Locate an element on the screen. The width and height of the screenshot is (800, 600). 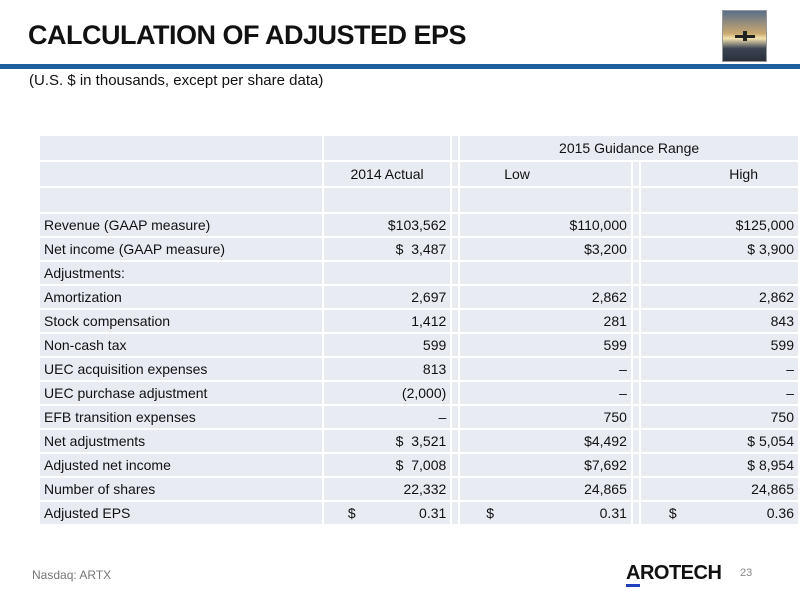
table-row: Net adjustments $ 3,521 $4,492 $ 5,054 is located at coordinates (419, 441).